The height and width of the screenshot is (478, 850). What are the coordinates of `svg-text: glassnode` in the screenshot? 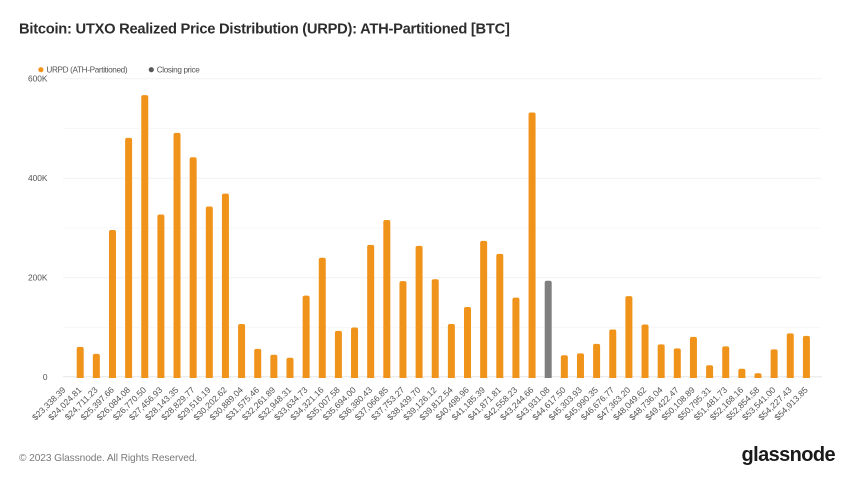 It's located at (789, 455).